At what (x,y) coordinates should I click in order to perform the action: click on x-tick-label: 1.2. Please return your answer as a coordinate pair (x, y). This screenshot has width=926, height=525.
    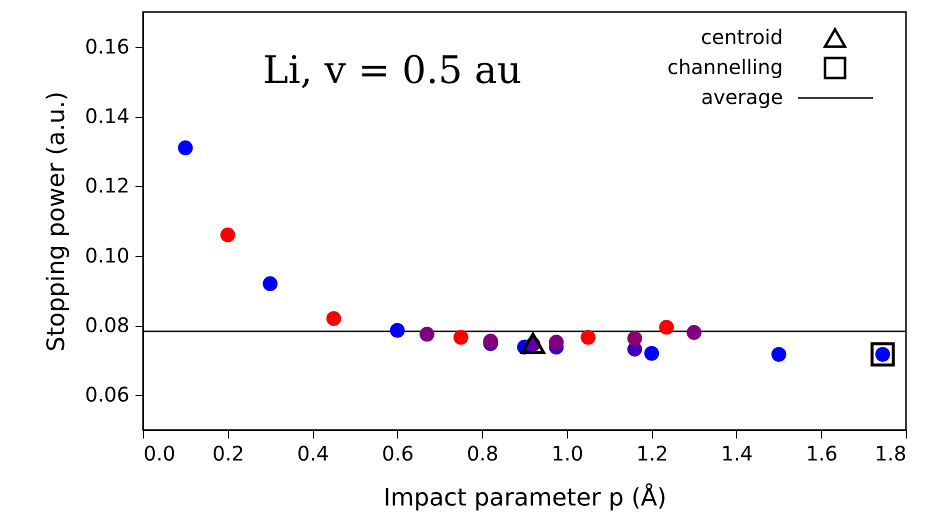
    Looking at the image, I should click on (652, 454).